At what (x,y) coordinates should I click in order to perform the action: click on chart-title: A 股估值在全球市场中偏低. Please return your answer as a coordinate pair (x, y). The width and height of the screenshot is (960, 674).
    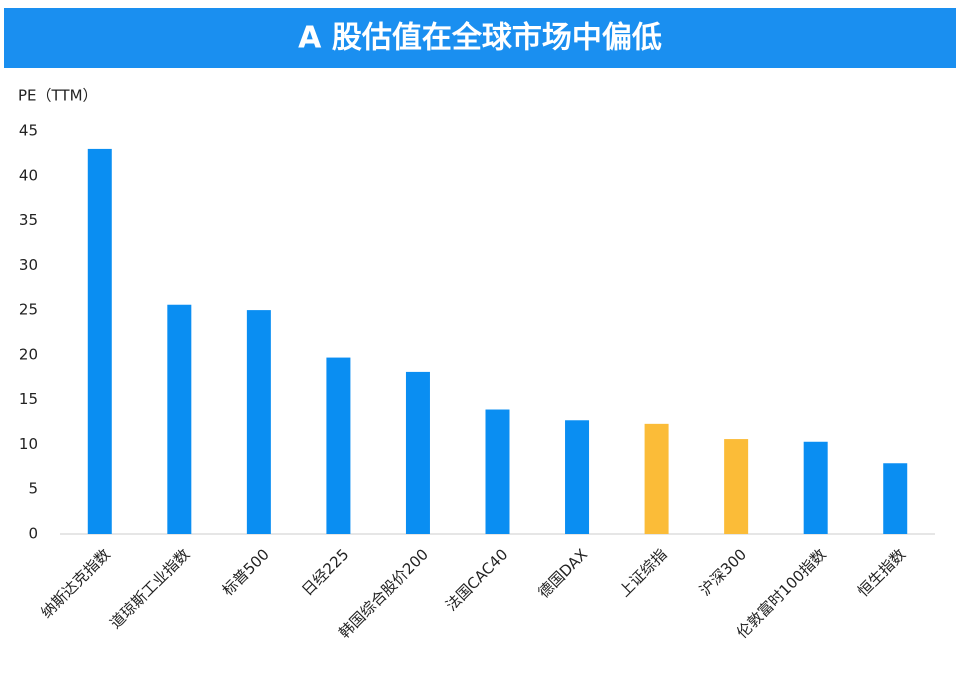
    Looking at the image, I should click on (480, 38).